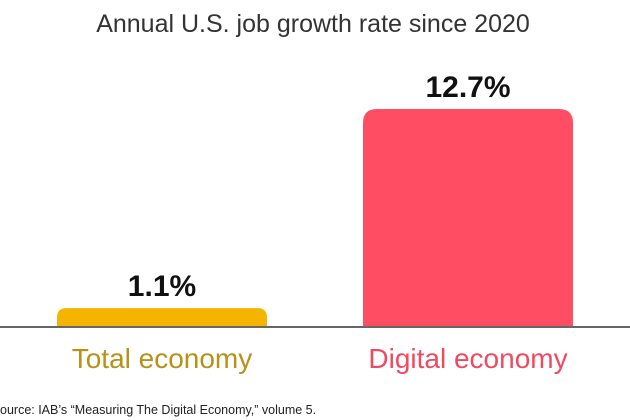  Describe the element at coordinates (162, 286) in the screenshot. I see `data-label-total-economy: 1.1%` at that location.